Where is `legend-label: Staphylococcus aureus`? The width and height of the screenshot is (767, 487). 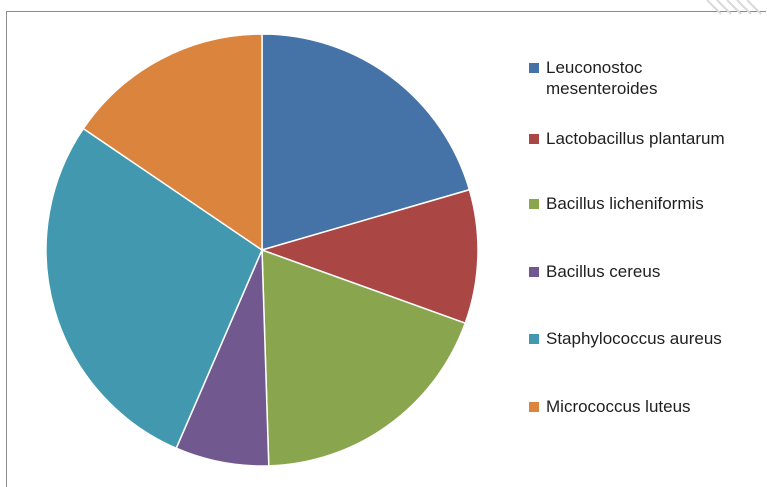 legend-label: Staphylococcus aureus is located at coordinates (634, 338).